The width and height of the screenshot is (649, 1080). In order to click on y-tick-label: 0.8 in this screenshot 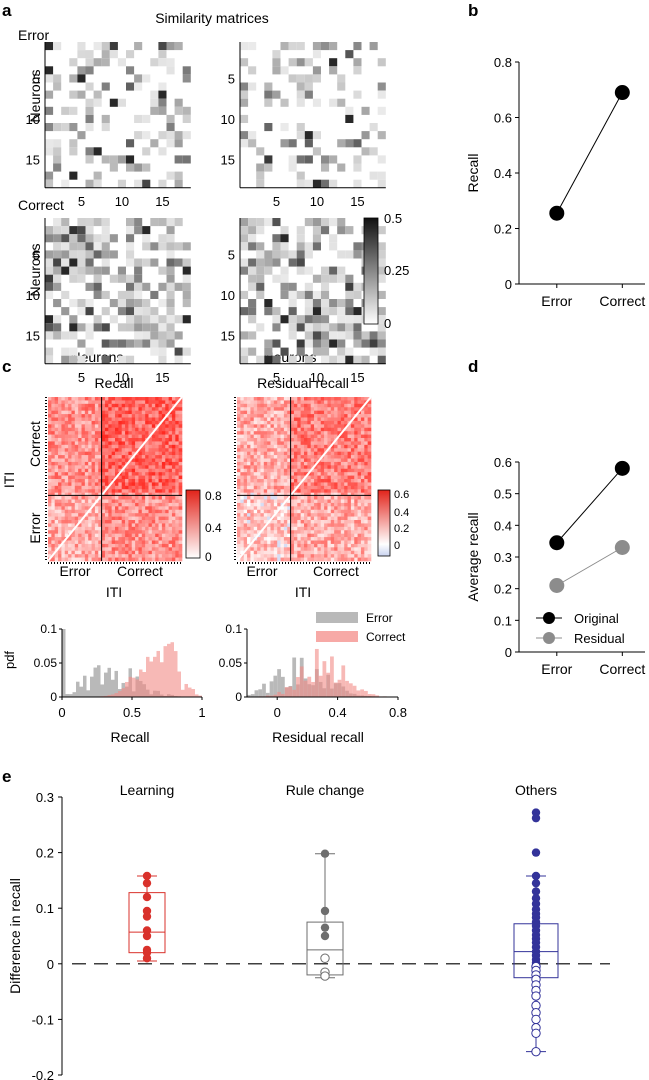, I will do `click(503, 62)`.